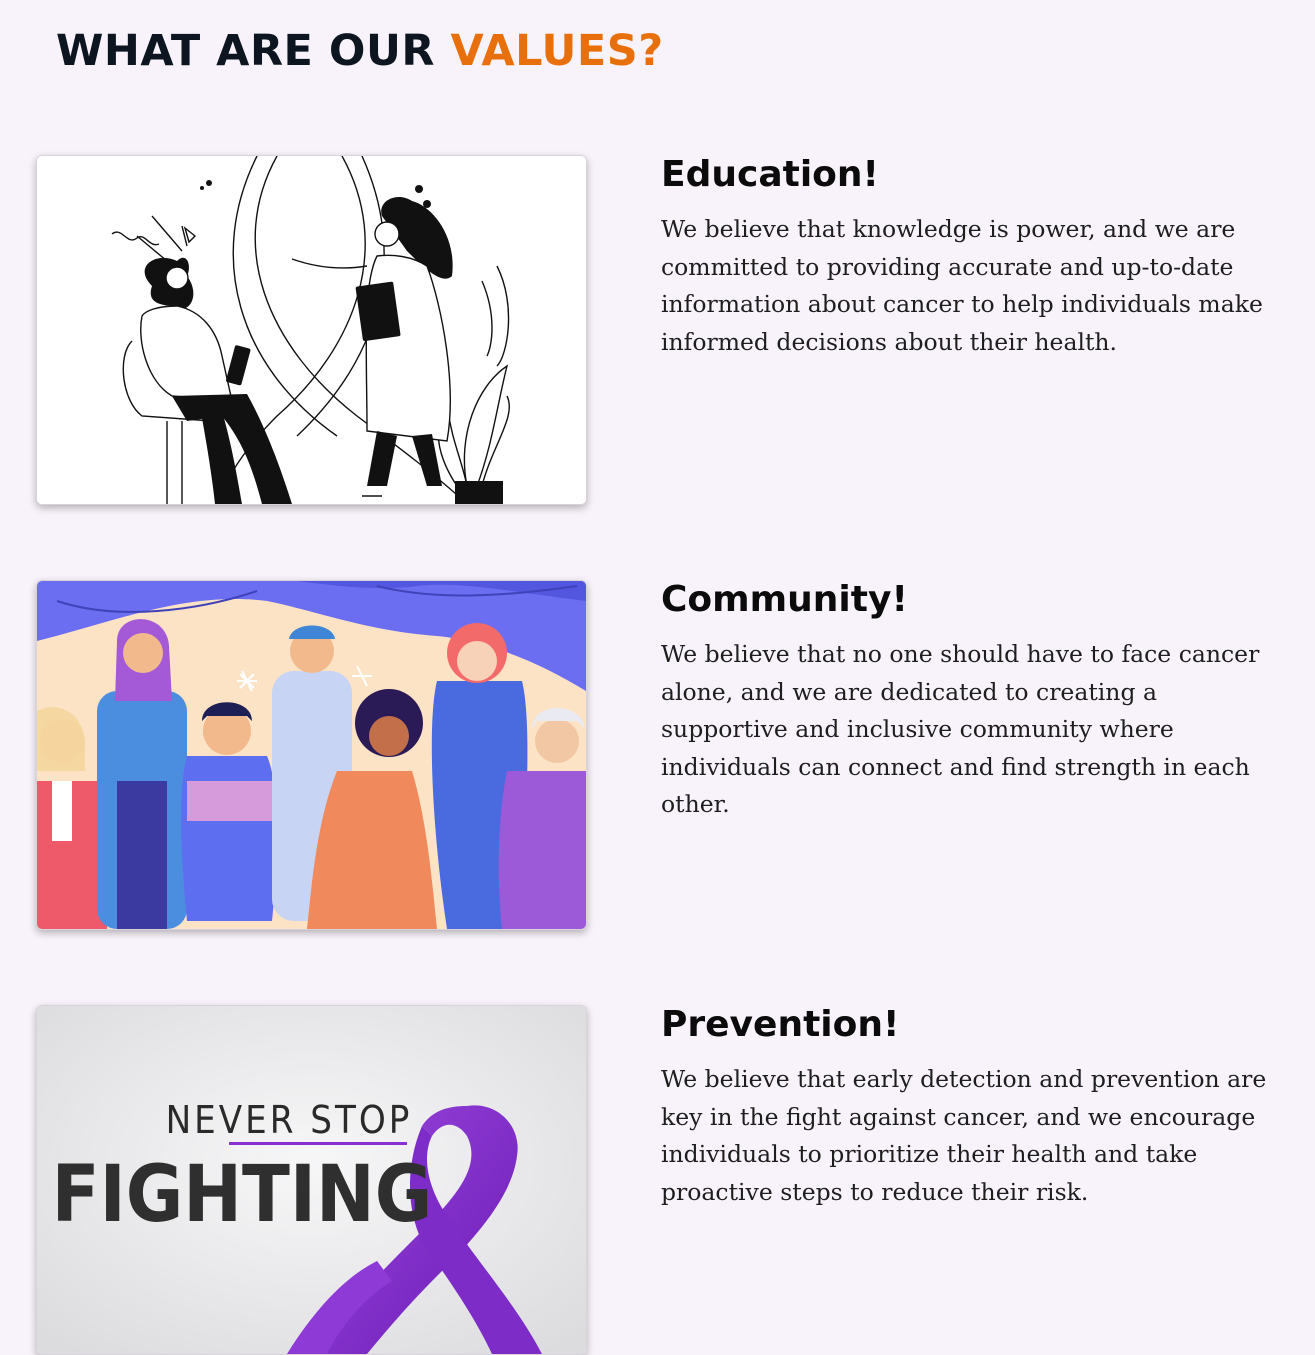 This screenshot has height=1355, width=1315. What do you see at coordinates (780, 1024) in the screenshot?
I see `value-title-prevention: Prevention!` at bounding box center [780, 1024].